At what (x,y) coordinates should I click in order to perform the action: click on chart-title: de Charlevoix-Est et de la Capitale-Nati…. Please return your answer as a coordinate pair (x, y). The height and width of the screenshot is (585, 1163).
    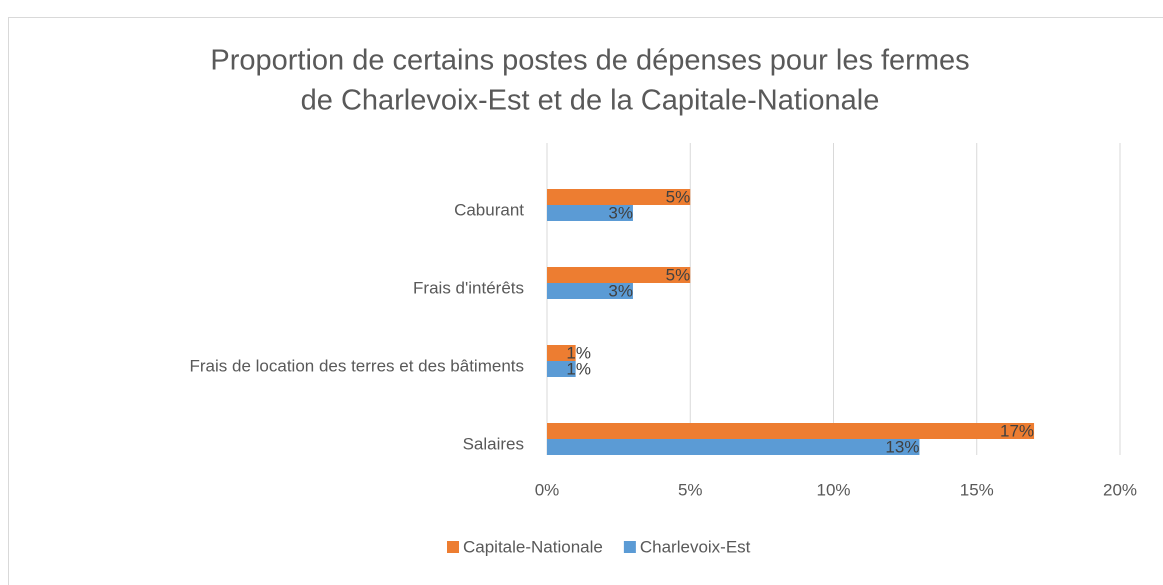
    Looking at the image, I should click on (590, 101).